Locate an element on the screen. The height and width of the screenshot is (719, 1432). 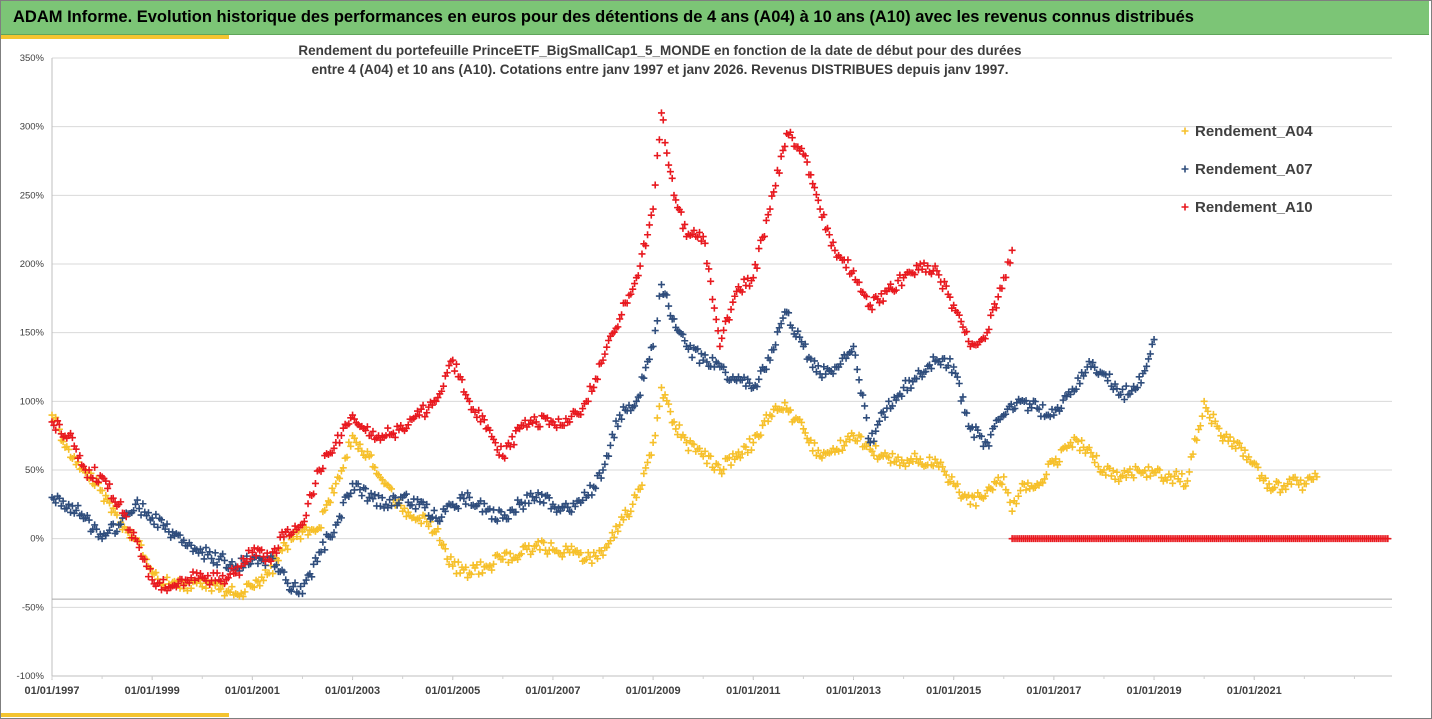
x-tick-label: 01/01/2005 is located at coordinates (452, 691).